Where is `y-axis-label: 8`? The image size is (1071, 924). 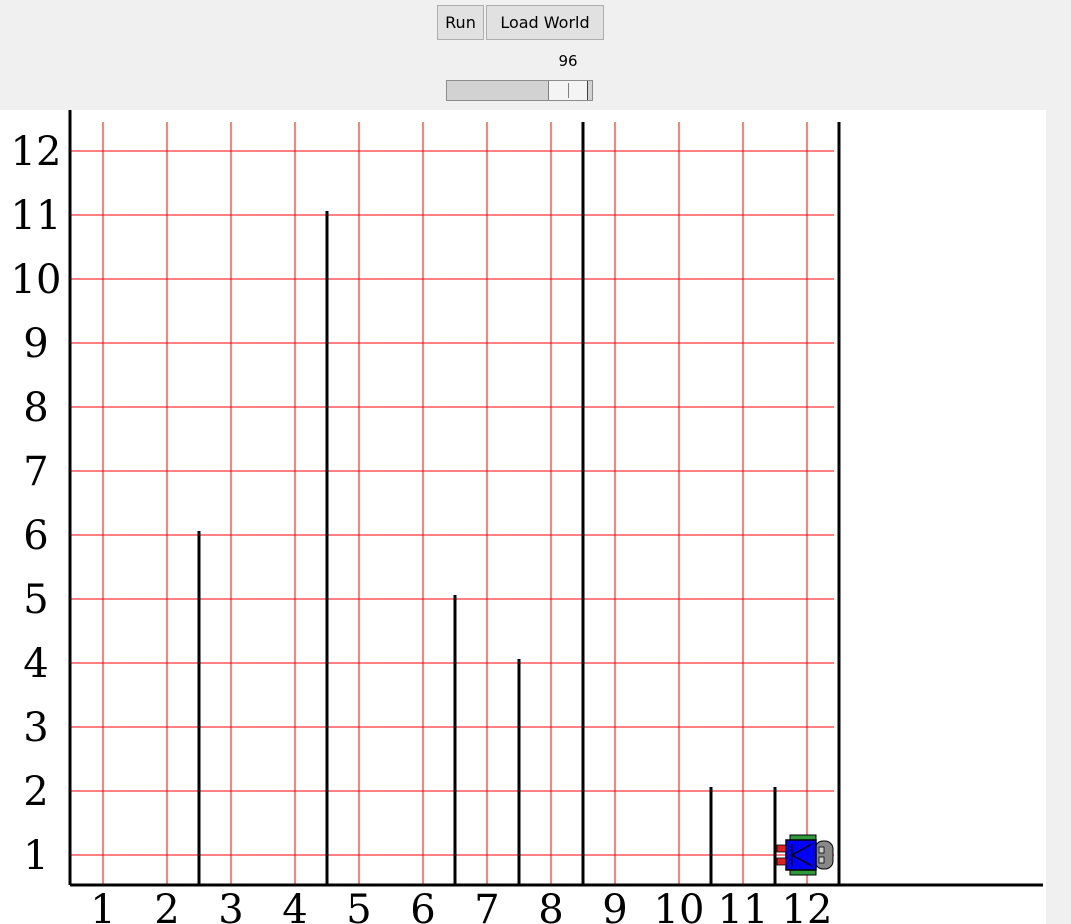 y-axis-label: 8 is located at coordinates (35, 408).